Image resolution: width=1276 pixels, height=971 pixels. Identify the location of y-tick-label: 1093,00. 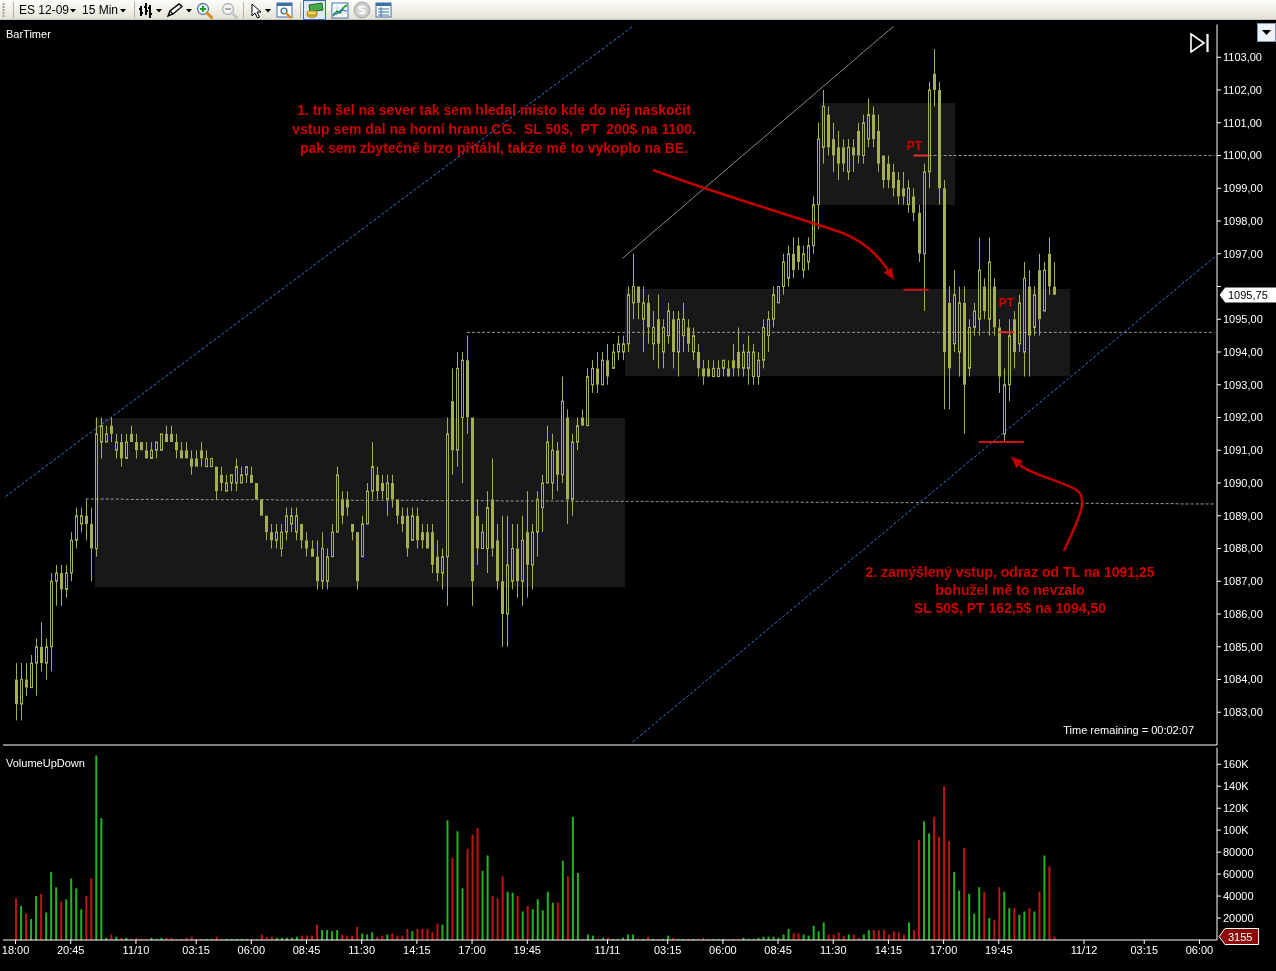
(1243, 384).